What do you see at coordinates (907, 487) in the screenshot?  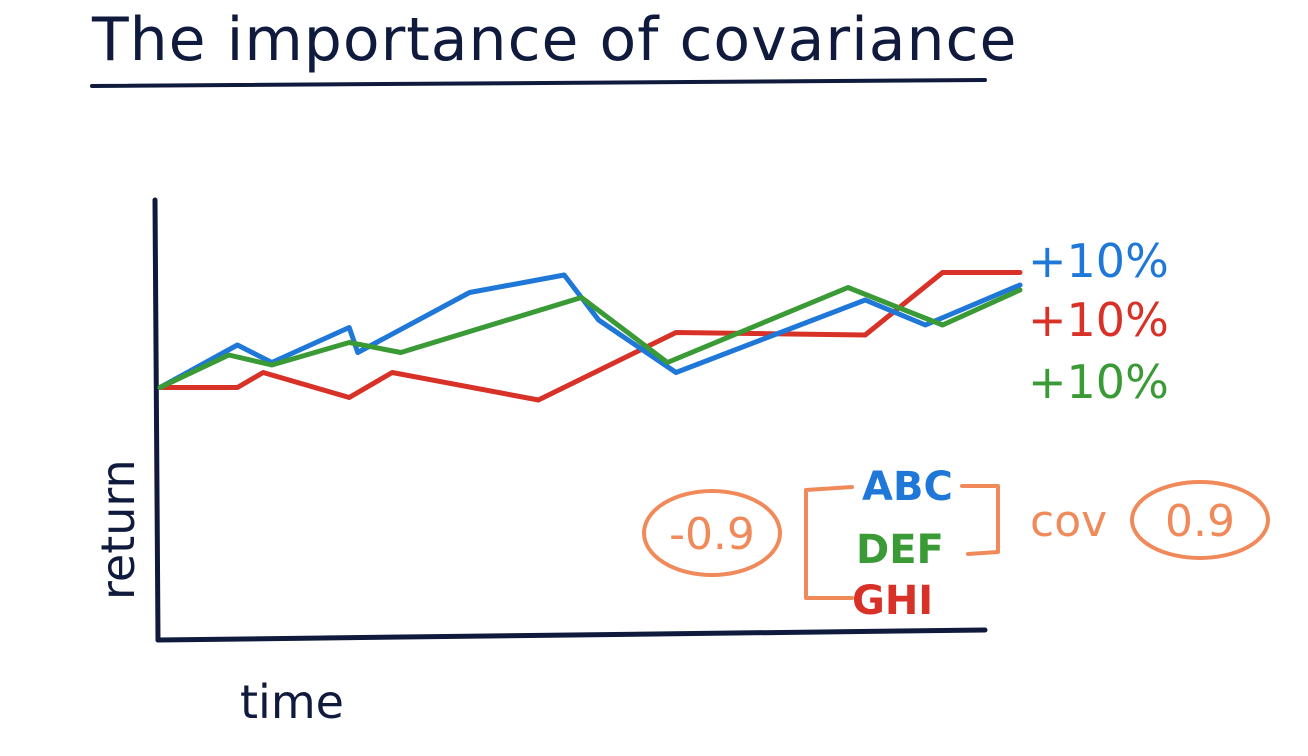 I see `ticker-label-abc: ABC` at bounding box center [907, 487].